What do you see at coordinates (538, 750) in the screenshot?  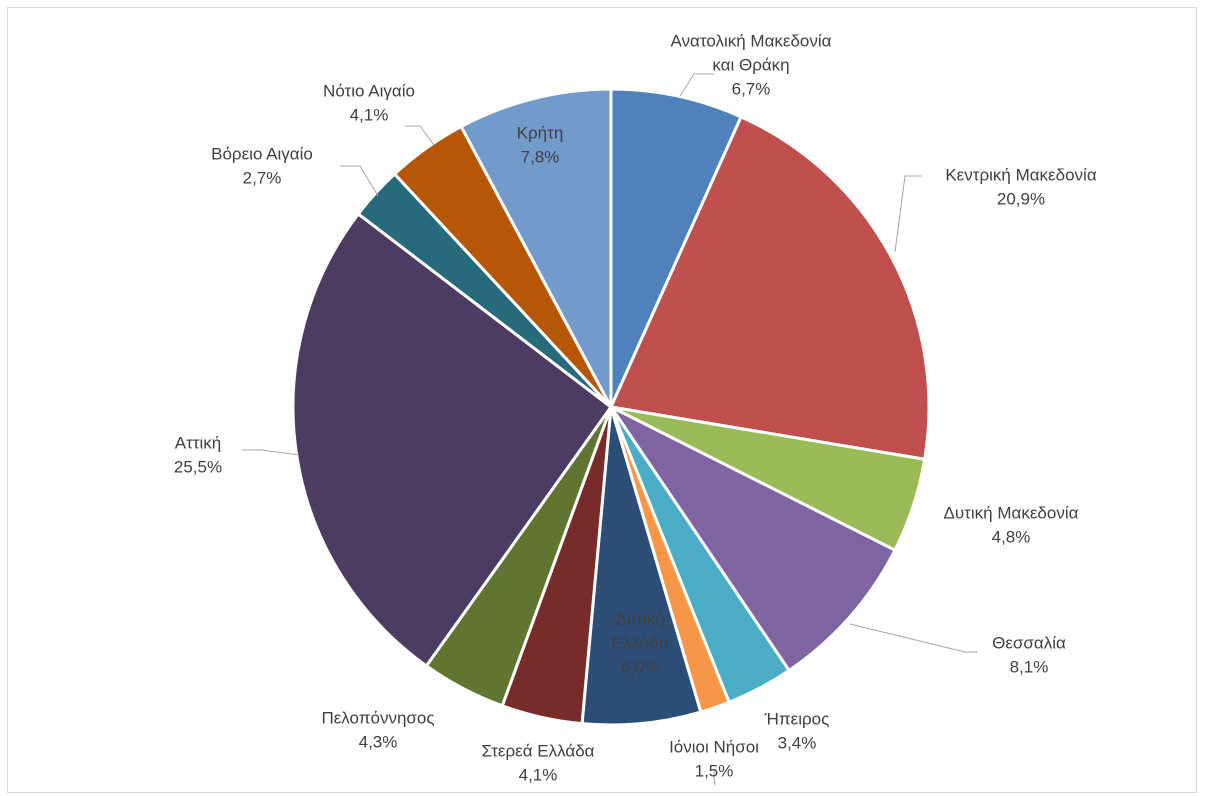 I see `data-label-name-στερεά-ελλάδα: Στερεά Ελλάδα` at bounding box center [538, 750].